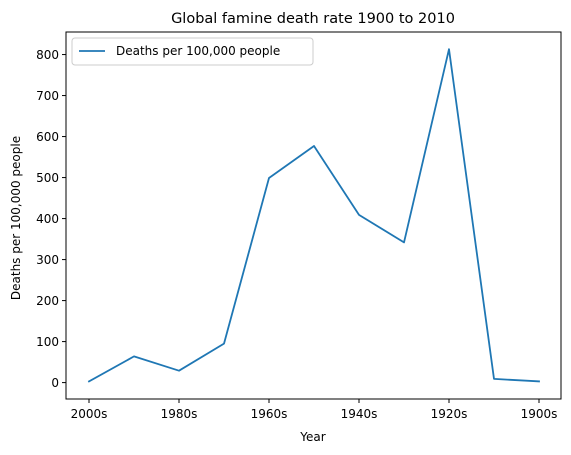 The height and width of the screenshot is (455, 571). What do you see at coordinates (269, 414) in the screenshot?
I see `x-tick-label: 1960s` at bounding box center [269, 414].